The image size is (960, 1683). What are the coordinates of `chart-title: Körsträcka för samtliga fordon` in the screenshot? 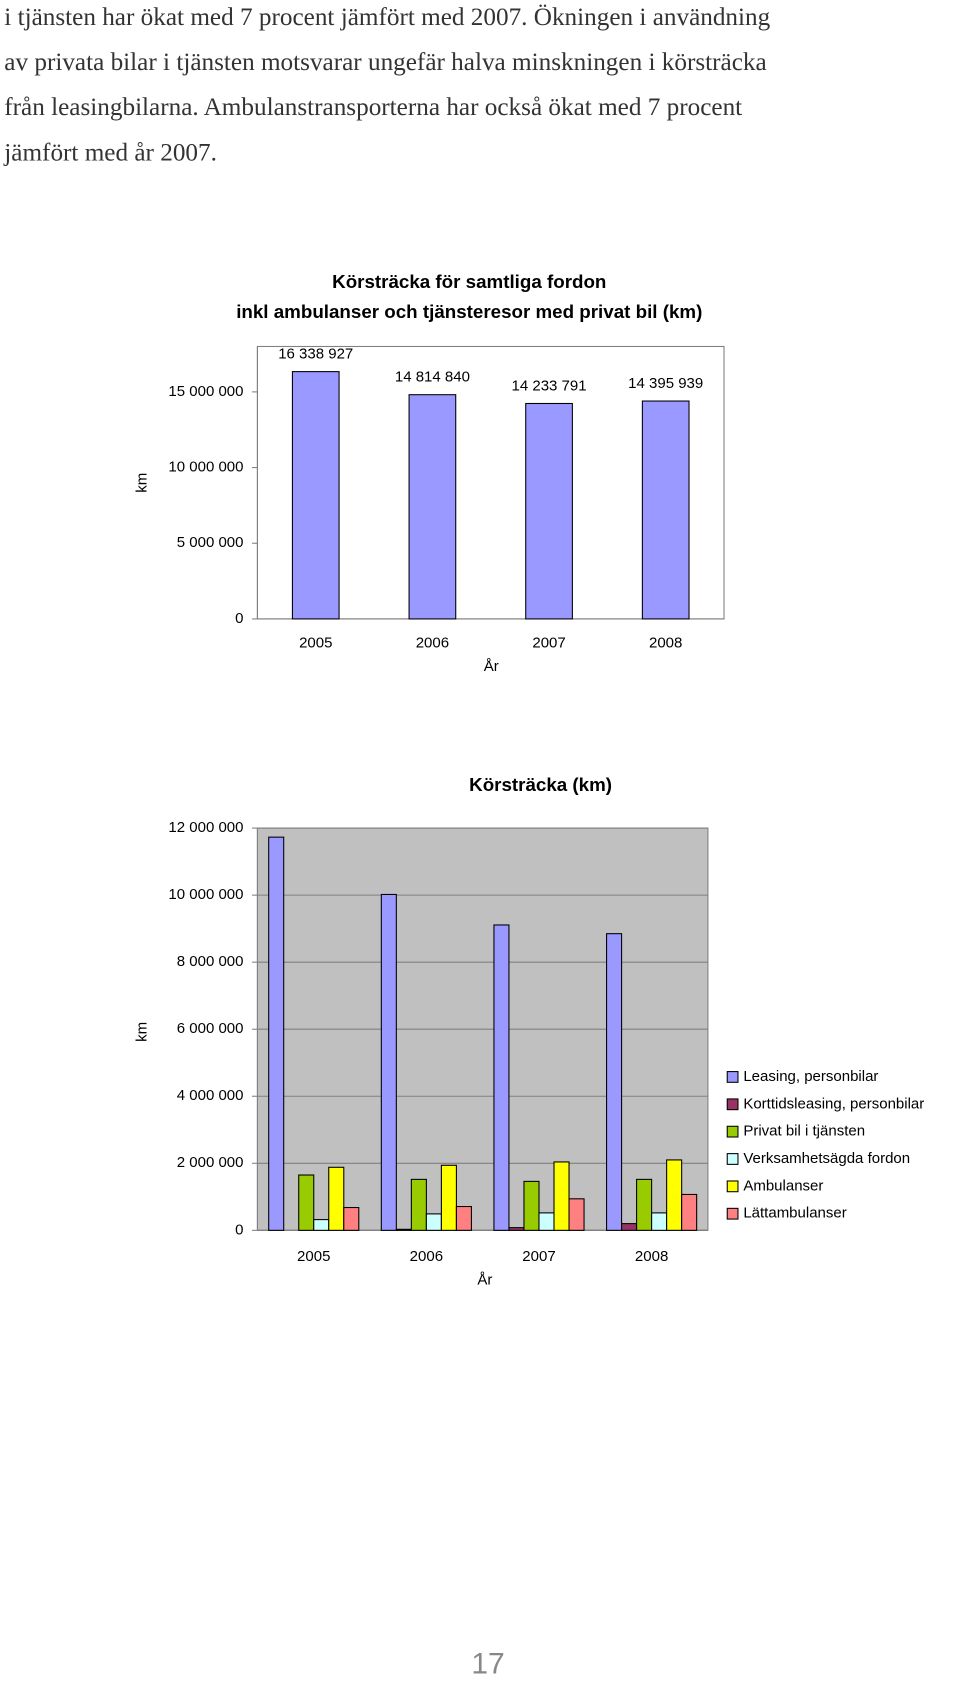 It's located at (469, 281).